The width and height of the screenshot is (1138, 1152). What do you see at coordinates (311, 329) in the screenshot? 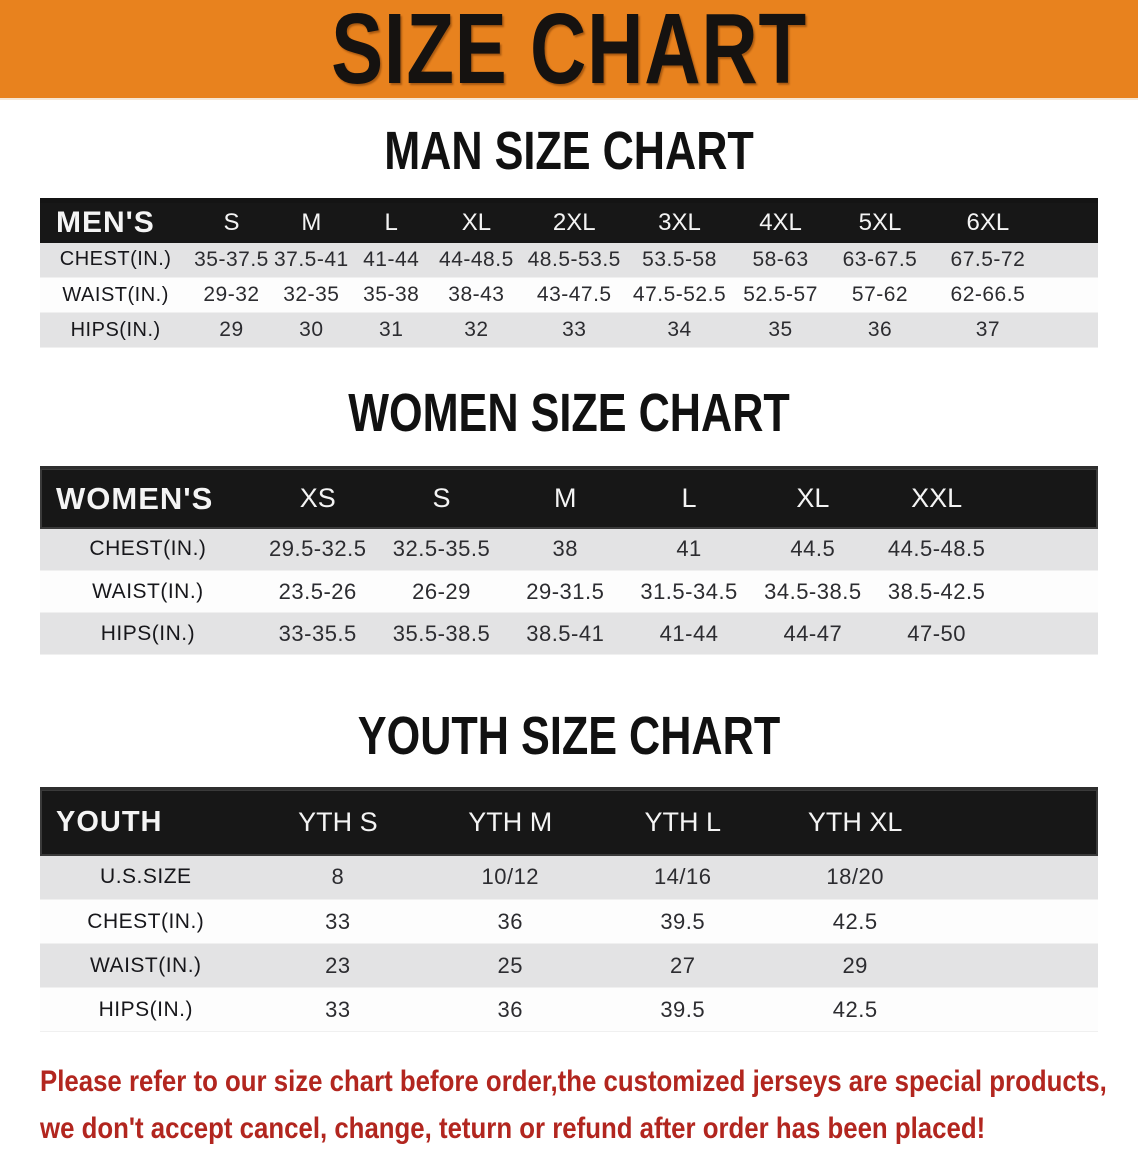
I see `size-value-cell: 30` at bounding box center [311, 329].